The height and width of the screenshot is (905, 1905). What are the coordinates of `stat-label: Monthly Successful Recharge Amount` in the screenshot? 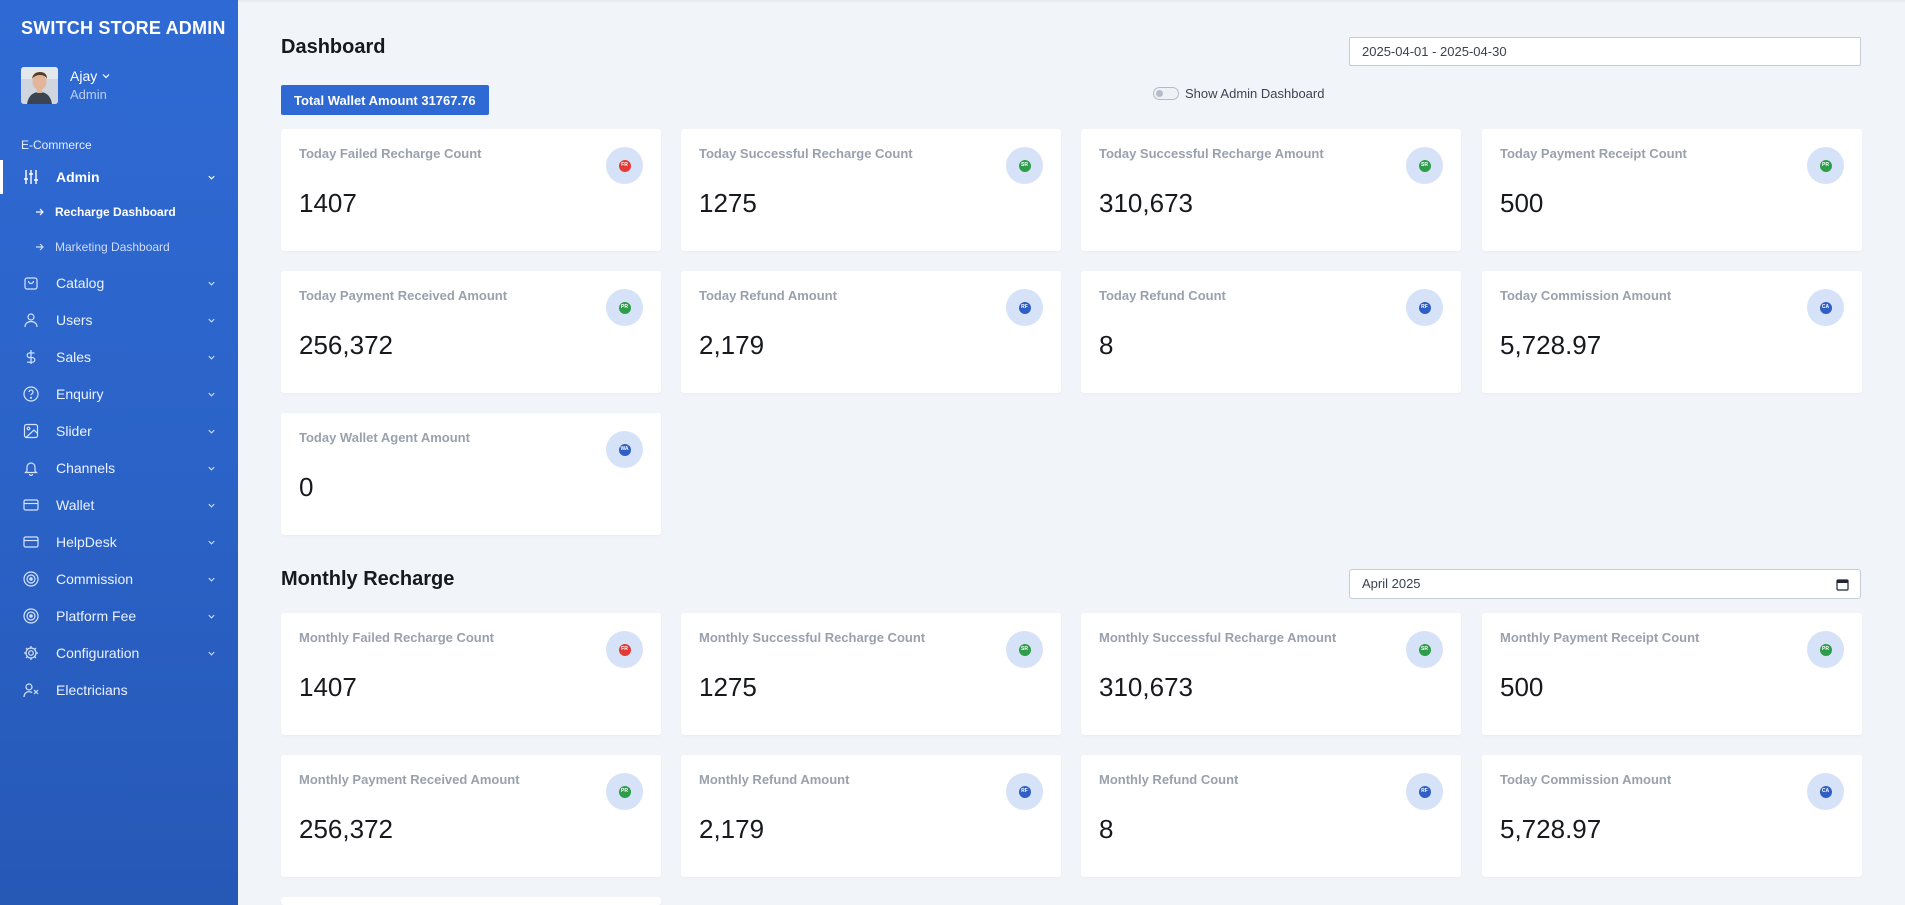 It's located at (1218, 637).